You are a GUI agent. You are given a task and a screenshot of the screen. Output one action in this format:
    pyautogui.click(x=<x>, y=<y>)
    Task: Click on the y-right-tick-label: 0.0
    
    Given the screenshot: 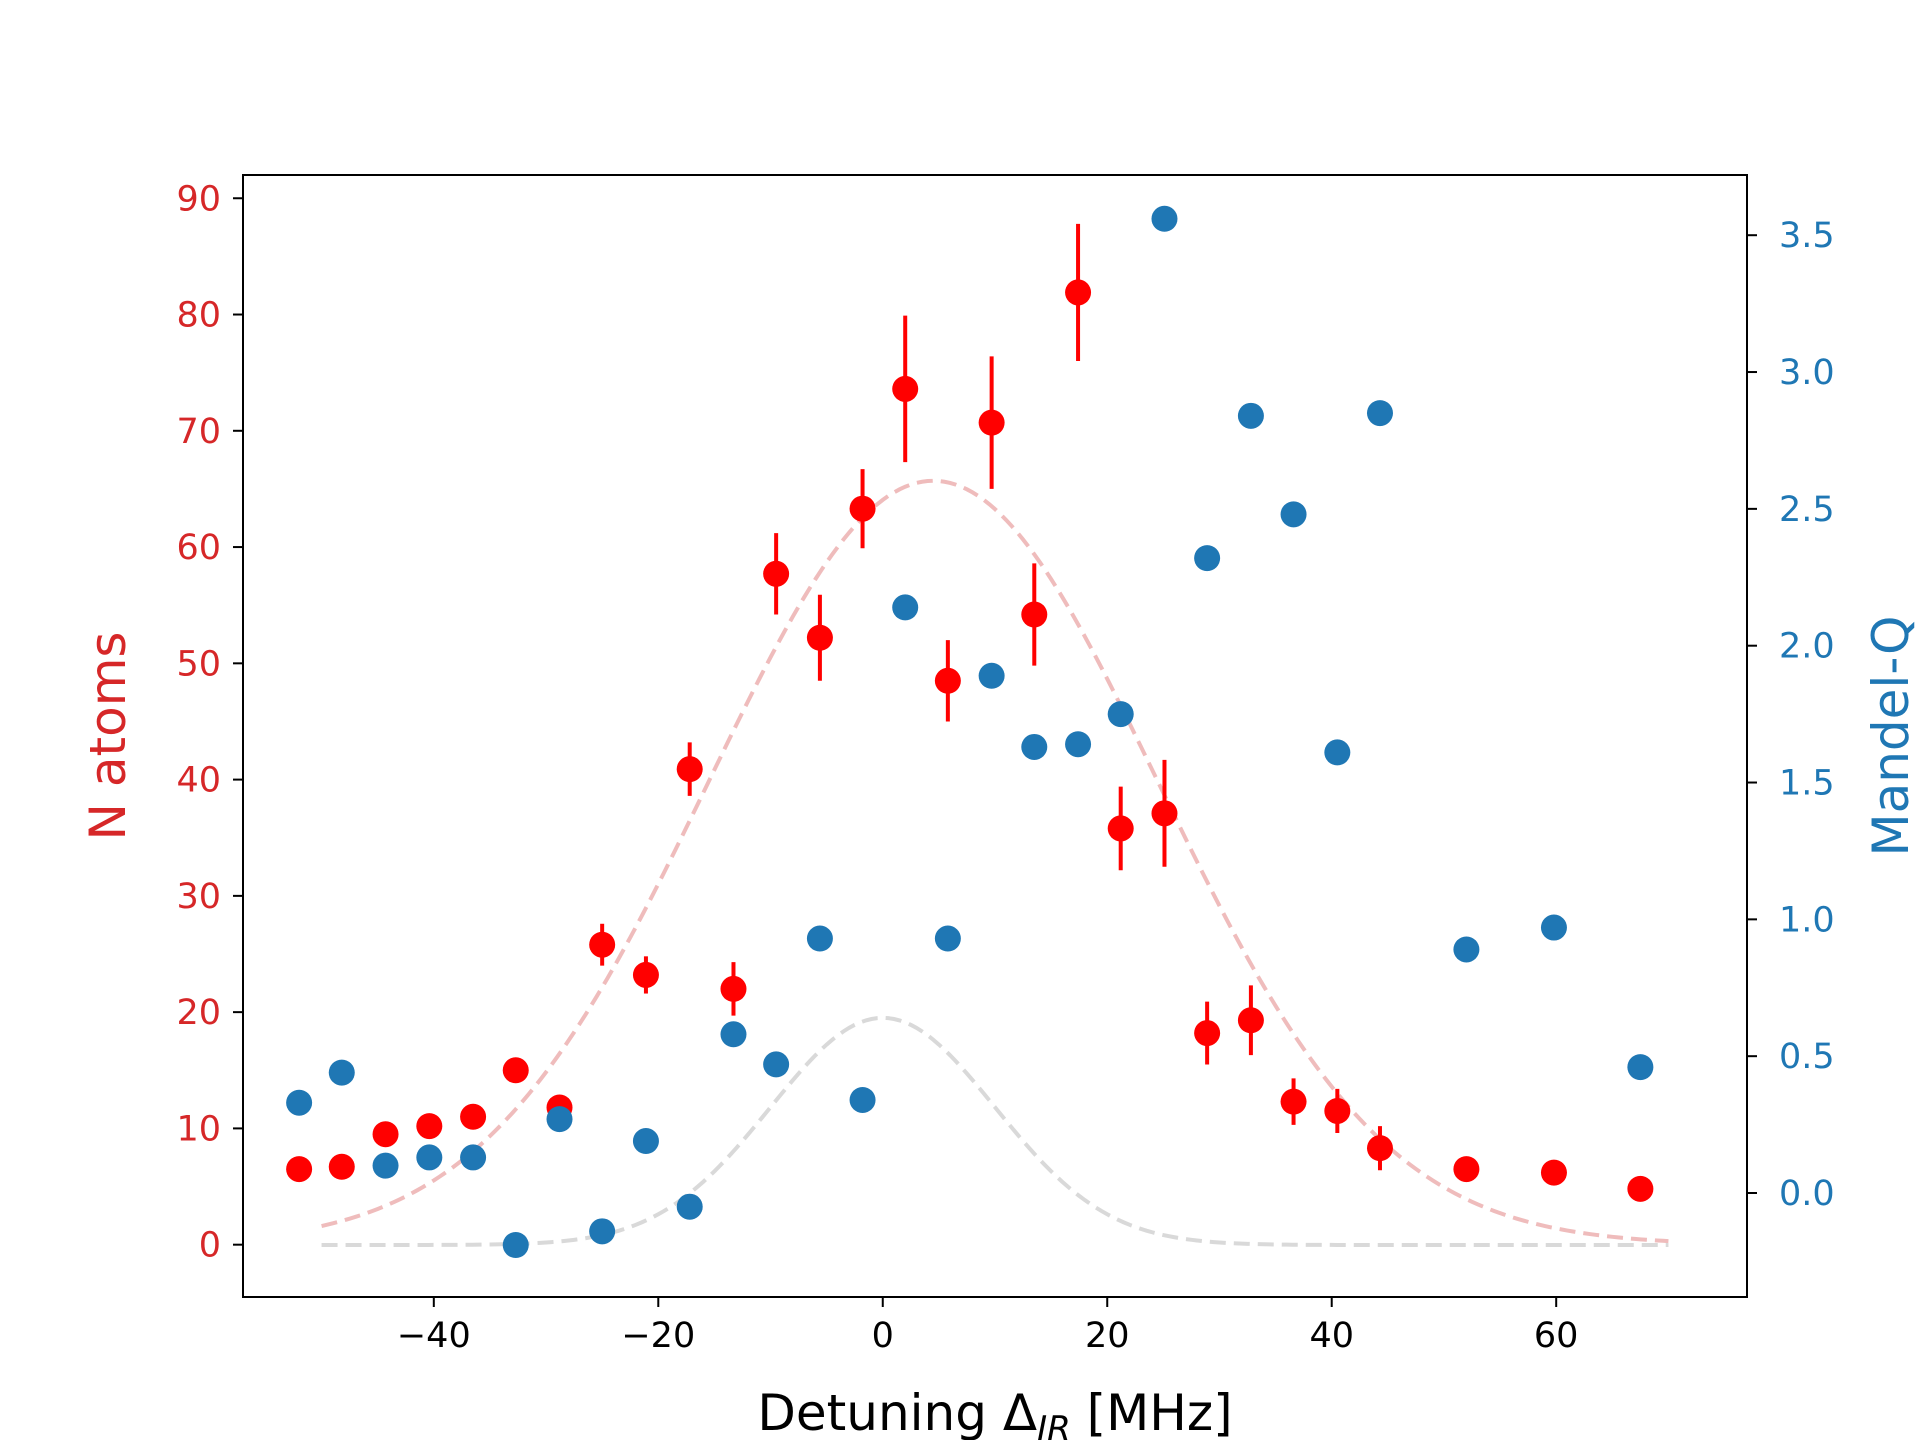 What is the action you would take?
    pyautogui.click(x=1807, y=1194)
    